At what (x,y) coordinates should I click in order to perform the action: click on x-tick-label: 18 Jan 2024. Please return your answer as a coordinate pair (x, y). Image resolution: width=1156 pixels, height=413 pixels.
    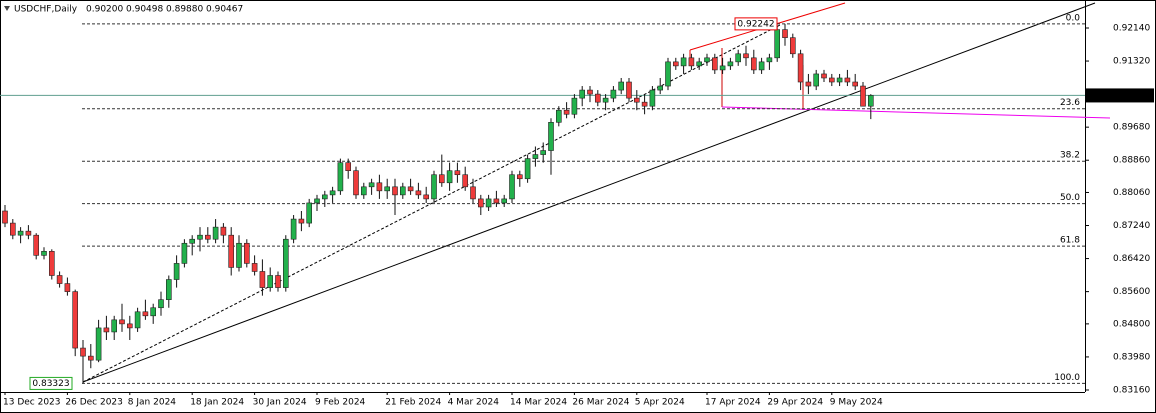
    Looking at the image, I should click on (217, 403).